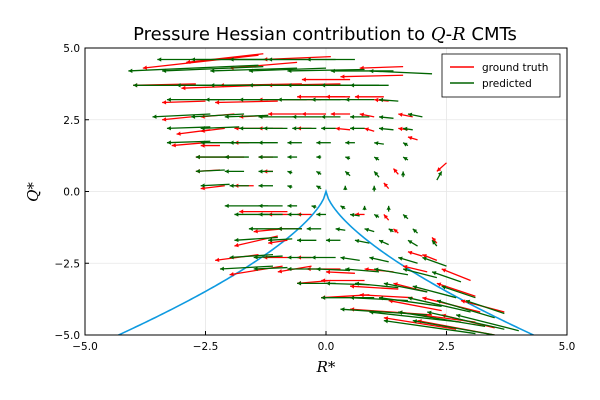 This screenshot has height=400, width=600. I want to click on y-axis-ticks: −5.0 −2.5 0.0 2.5 5.0, so click(72, 192).